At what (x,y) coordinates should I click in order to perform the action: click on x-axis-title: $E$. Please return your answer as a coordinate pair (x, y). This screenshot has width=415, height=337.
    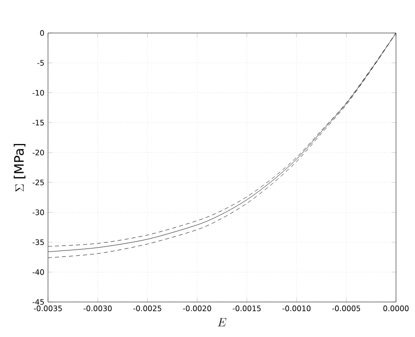
    Looking at the image, I should click on (222, 322).